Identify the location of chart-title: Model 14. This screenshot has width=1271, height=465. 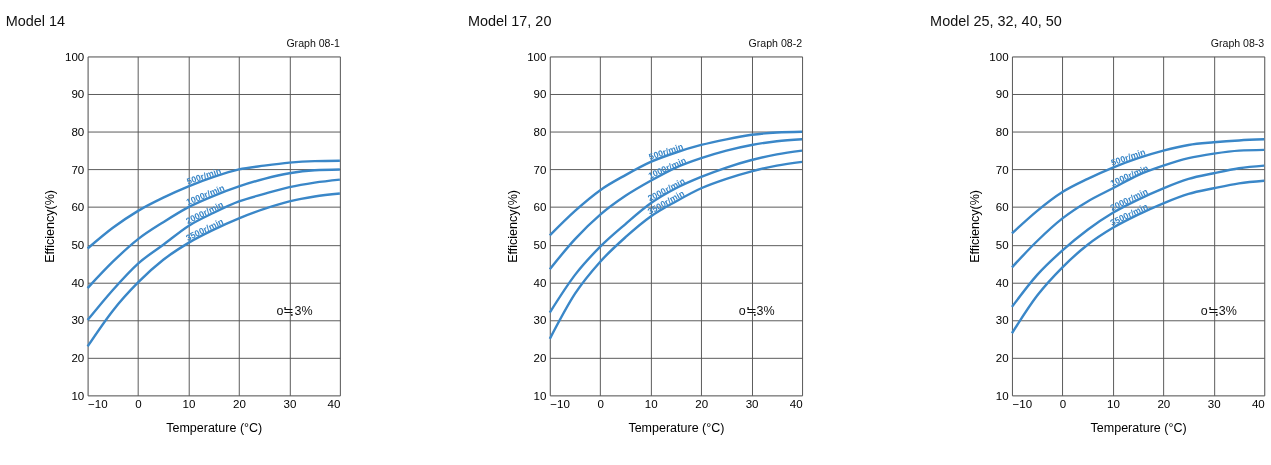
(35, 20).